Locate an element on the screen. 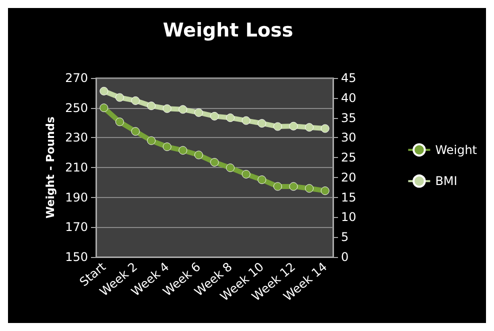  y-tick-label: 250 is located at coordinates (76, 107).